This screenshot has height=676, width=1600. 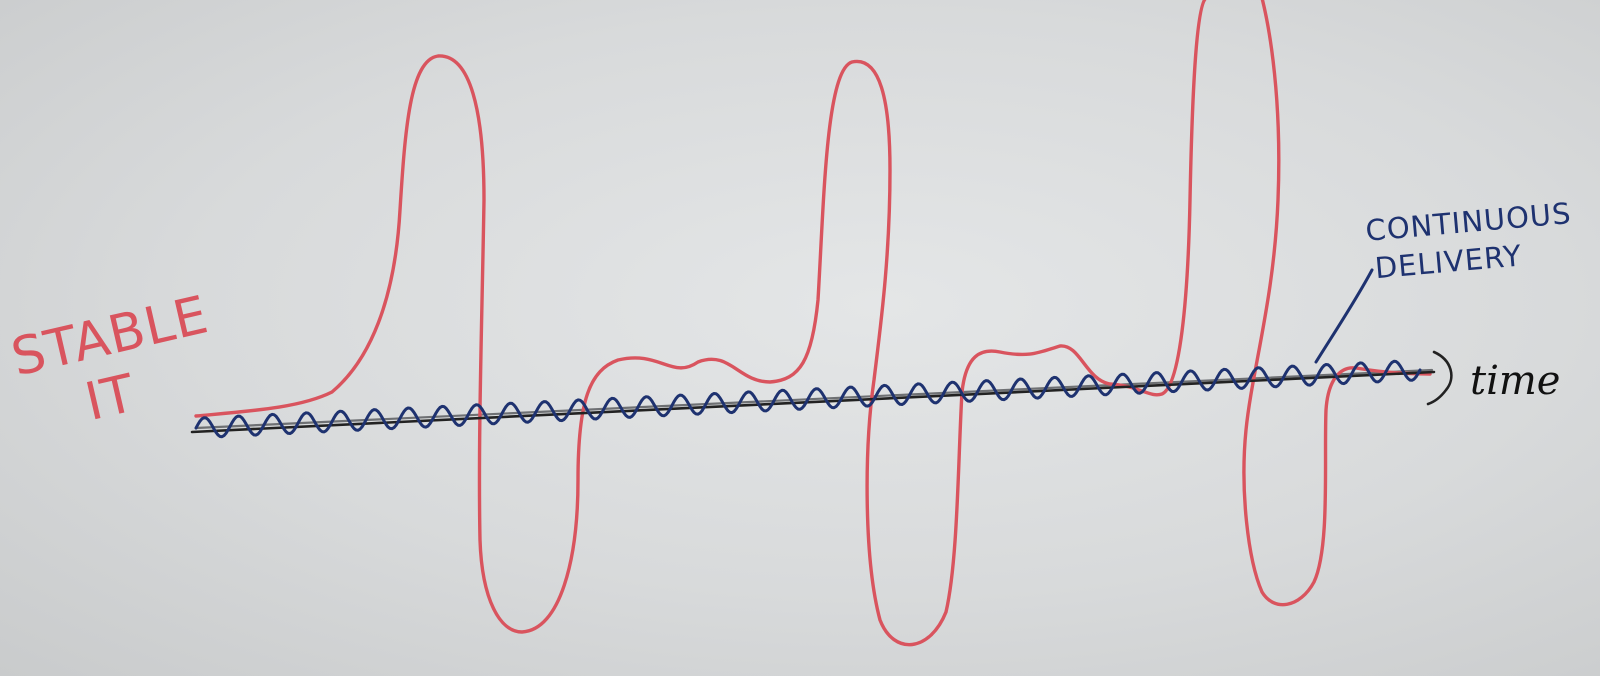 I want to click on time-axis-arrowhead, so click(x=1439, y=378).